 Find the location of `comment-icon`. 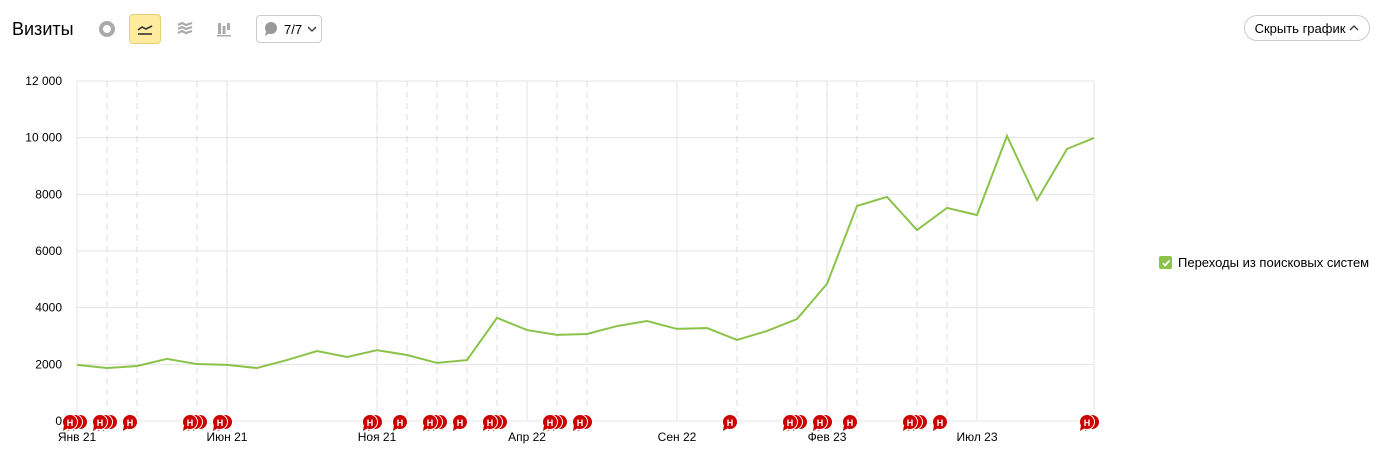

comment-icon is located at coordinates (271, 29).